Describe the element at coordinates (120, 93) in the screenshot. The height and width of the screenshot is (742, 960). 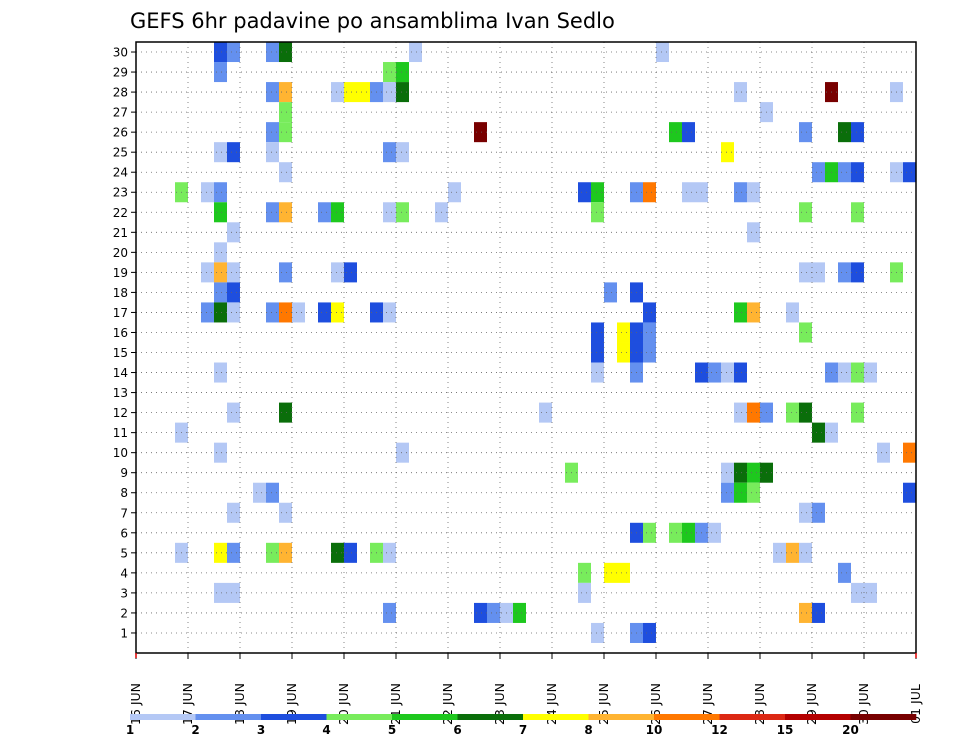
I see `y-tick-label: 28` at that location.